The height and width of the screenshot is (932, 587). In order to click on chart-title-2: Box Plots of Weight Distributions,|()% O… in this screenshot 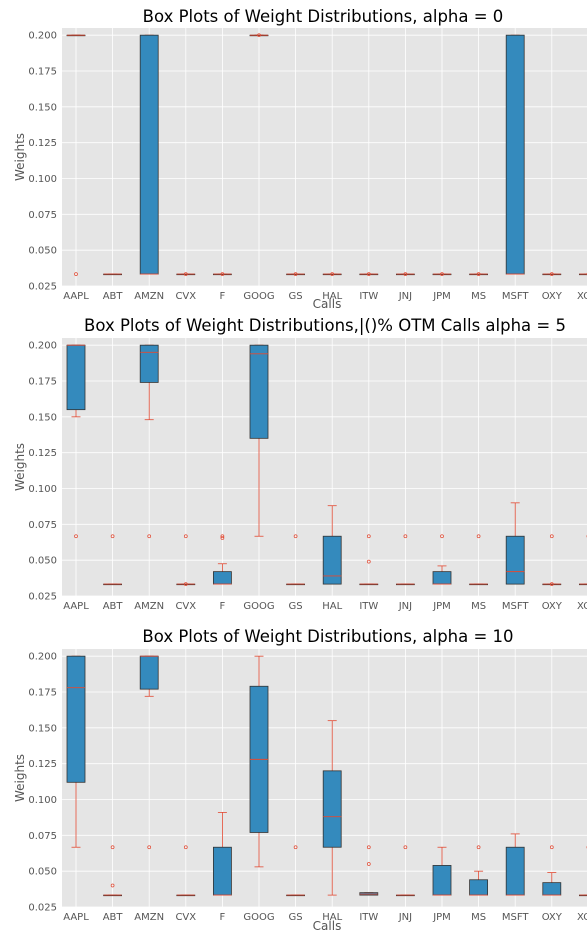, I will do `click(325, 325)`.